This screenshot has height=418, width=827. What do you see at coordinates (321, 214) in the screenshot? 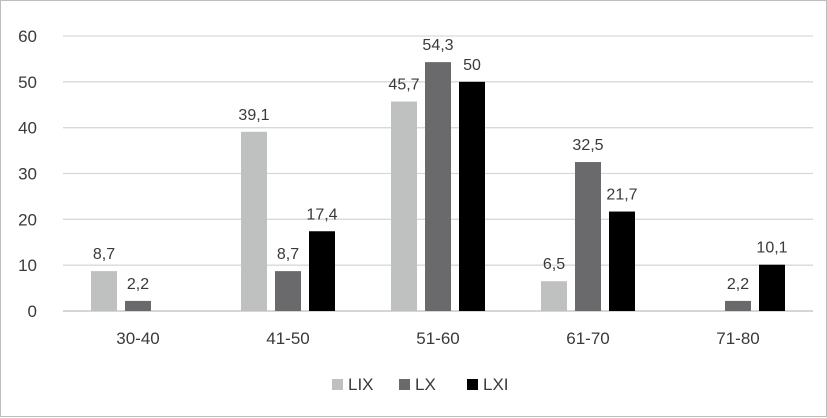
I see `data-label: 17,4` at bounding box center [321, 214].